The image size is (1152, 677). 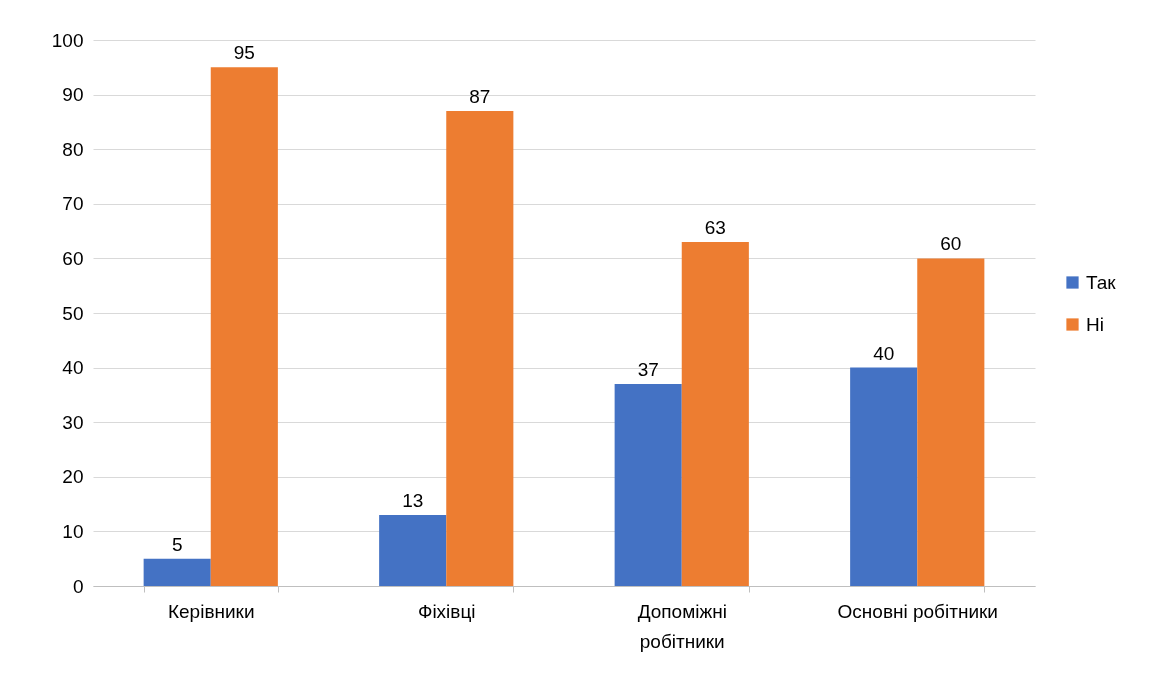 I want to click on y-tick-label: 70, so click(x=73, y=204).